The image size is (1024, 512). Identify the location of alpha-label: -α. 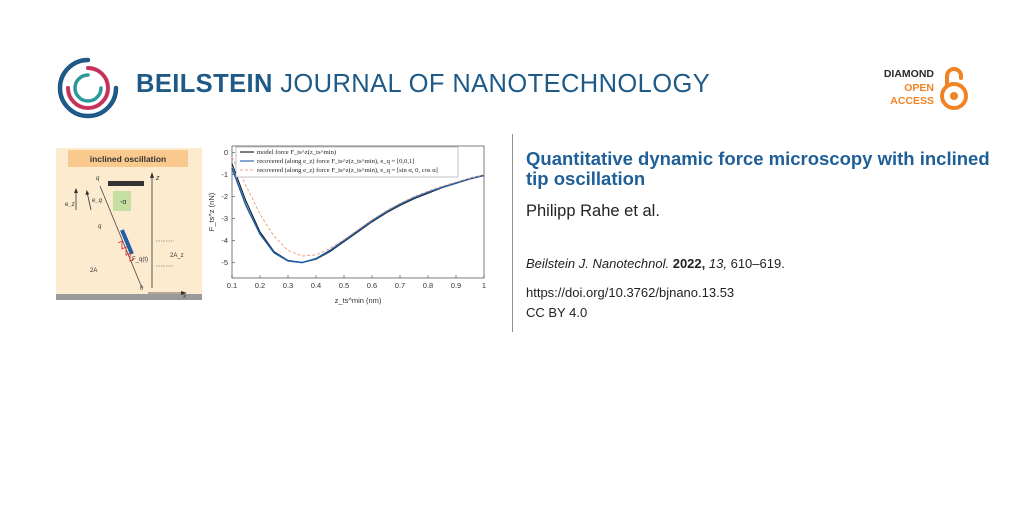
(123, 202).